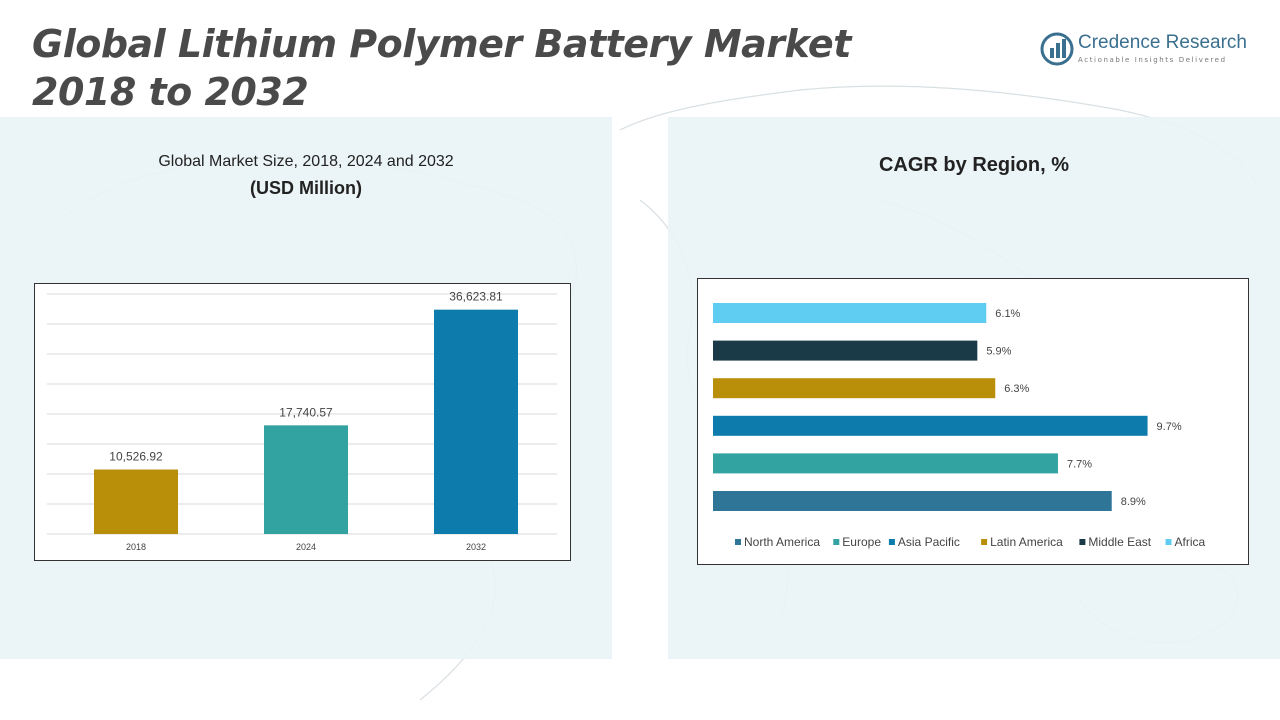 This screenshot has width=1280, height=720. I want to click on market-size-subtitle: Global Market Size, 2018, 2024 and 2032, so click(306, 161).